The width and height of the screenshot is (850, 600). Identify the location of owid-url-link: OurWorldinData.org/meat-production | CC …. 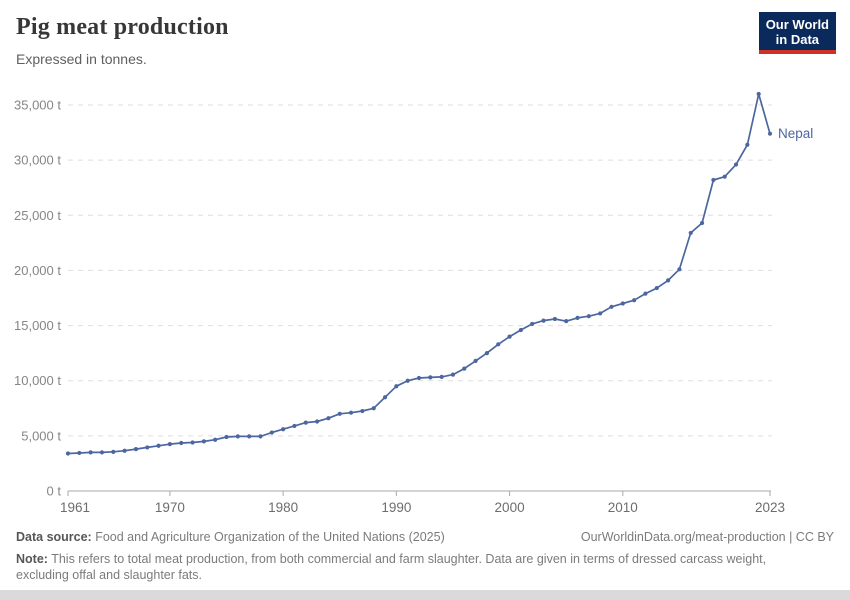
(707, 537).